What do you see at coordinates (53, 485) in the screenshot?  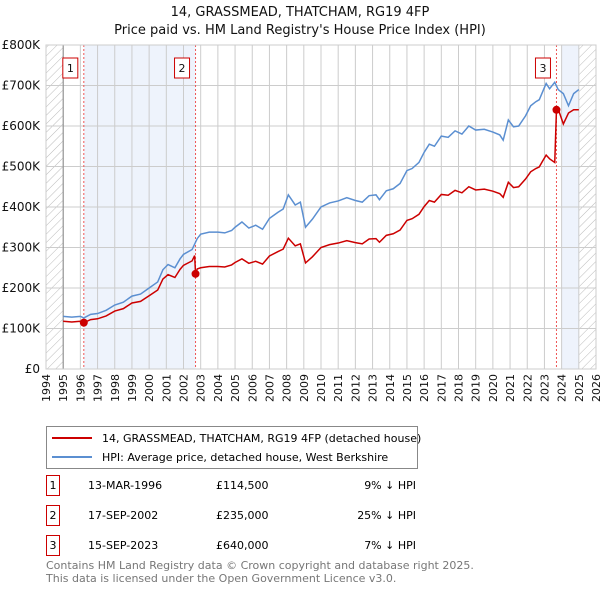 I see `sale-marker: 1` at bounding box center [53, 485].